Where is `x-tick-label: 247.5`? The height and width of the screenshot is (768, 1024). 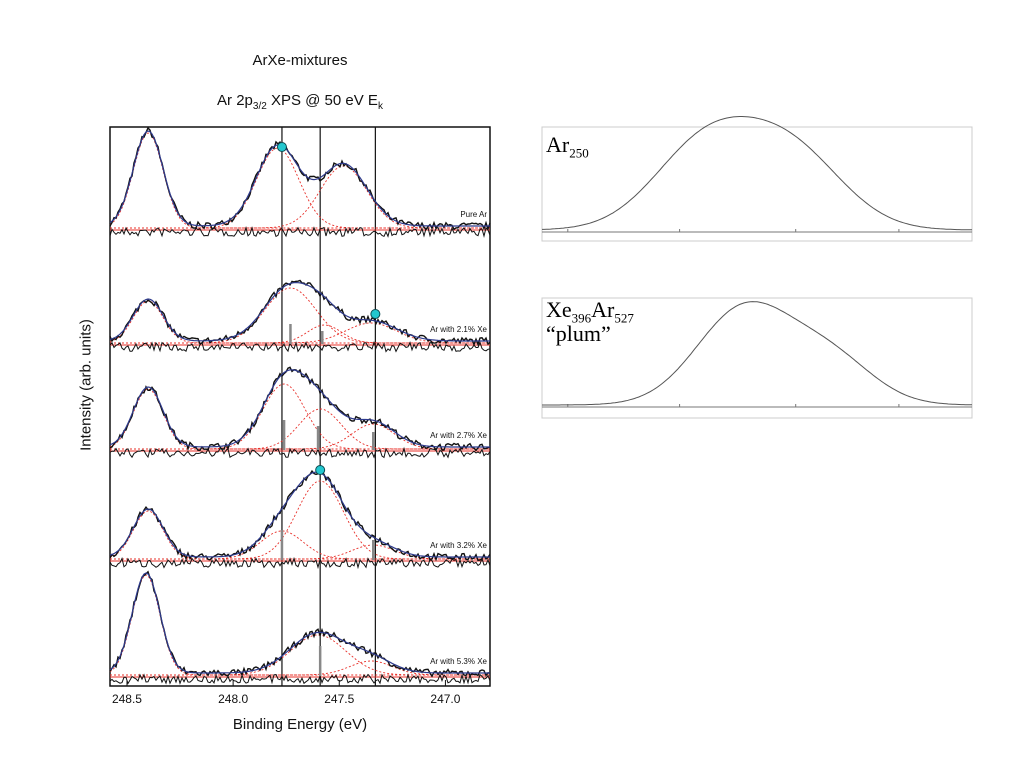 x-tick-label: 247.5 is located at coordinates (339, 699).